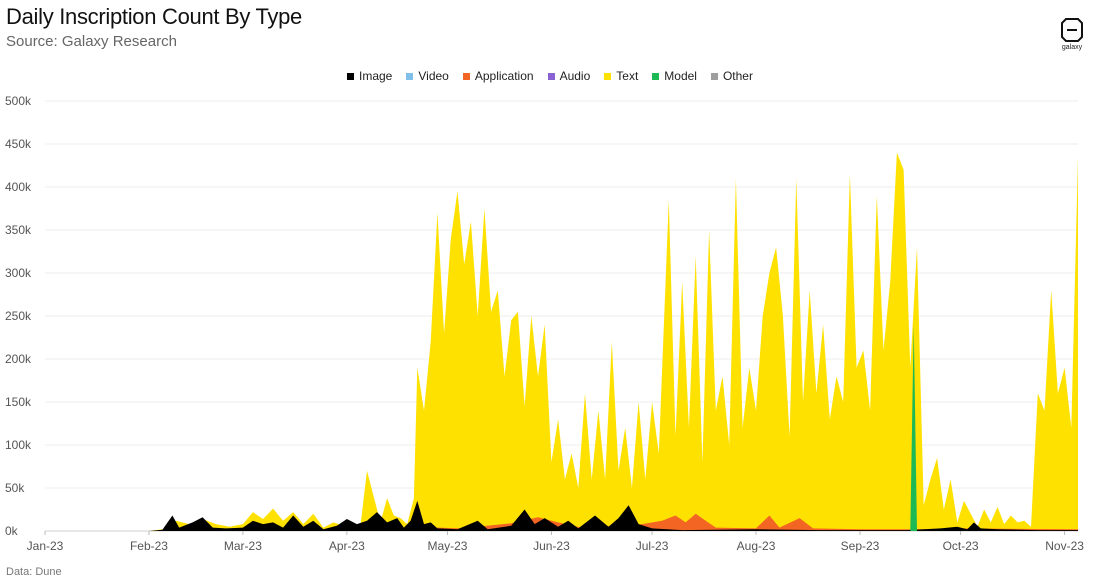  I want to click on y-tick-label: 150k, so click(18, 402).